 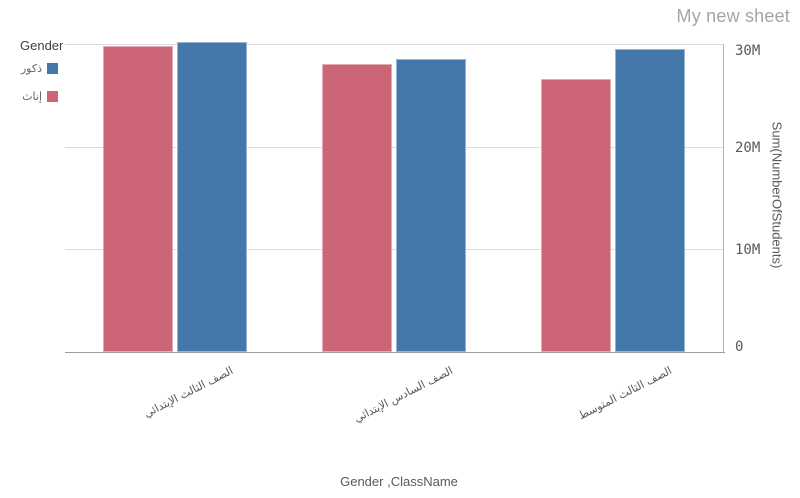 What do you see at coordinates (733, 16) in the screenshot?
I see `sheet-title: My new sheet` at bounding box center [733, 16].